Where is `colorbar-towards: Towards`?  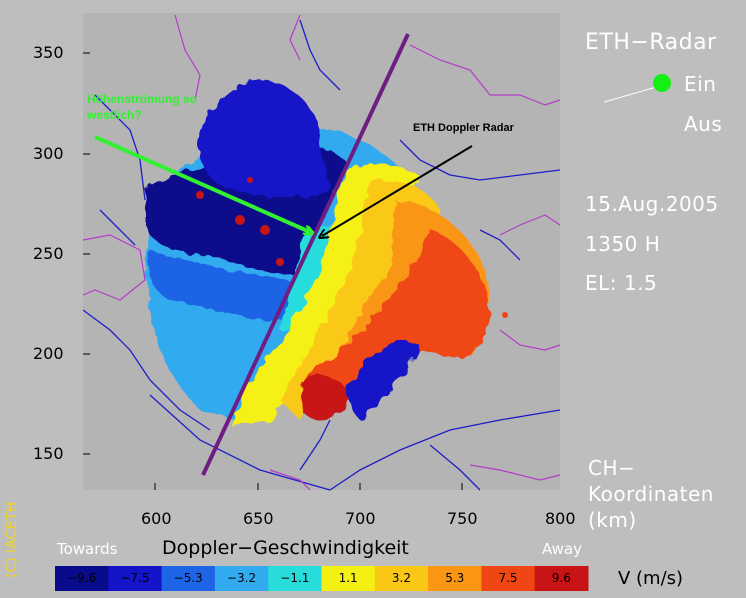
colorbar-towards: Towards is located at coordinates (87, 549).